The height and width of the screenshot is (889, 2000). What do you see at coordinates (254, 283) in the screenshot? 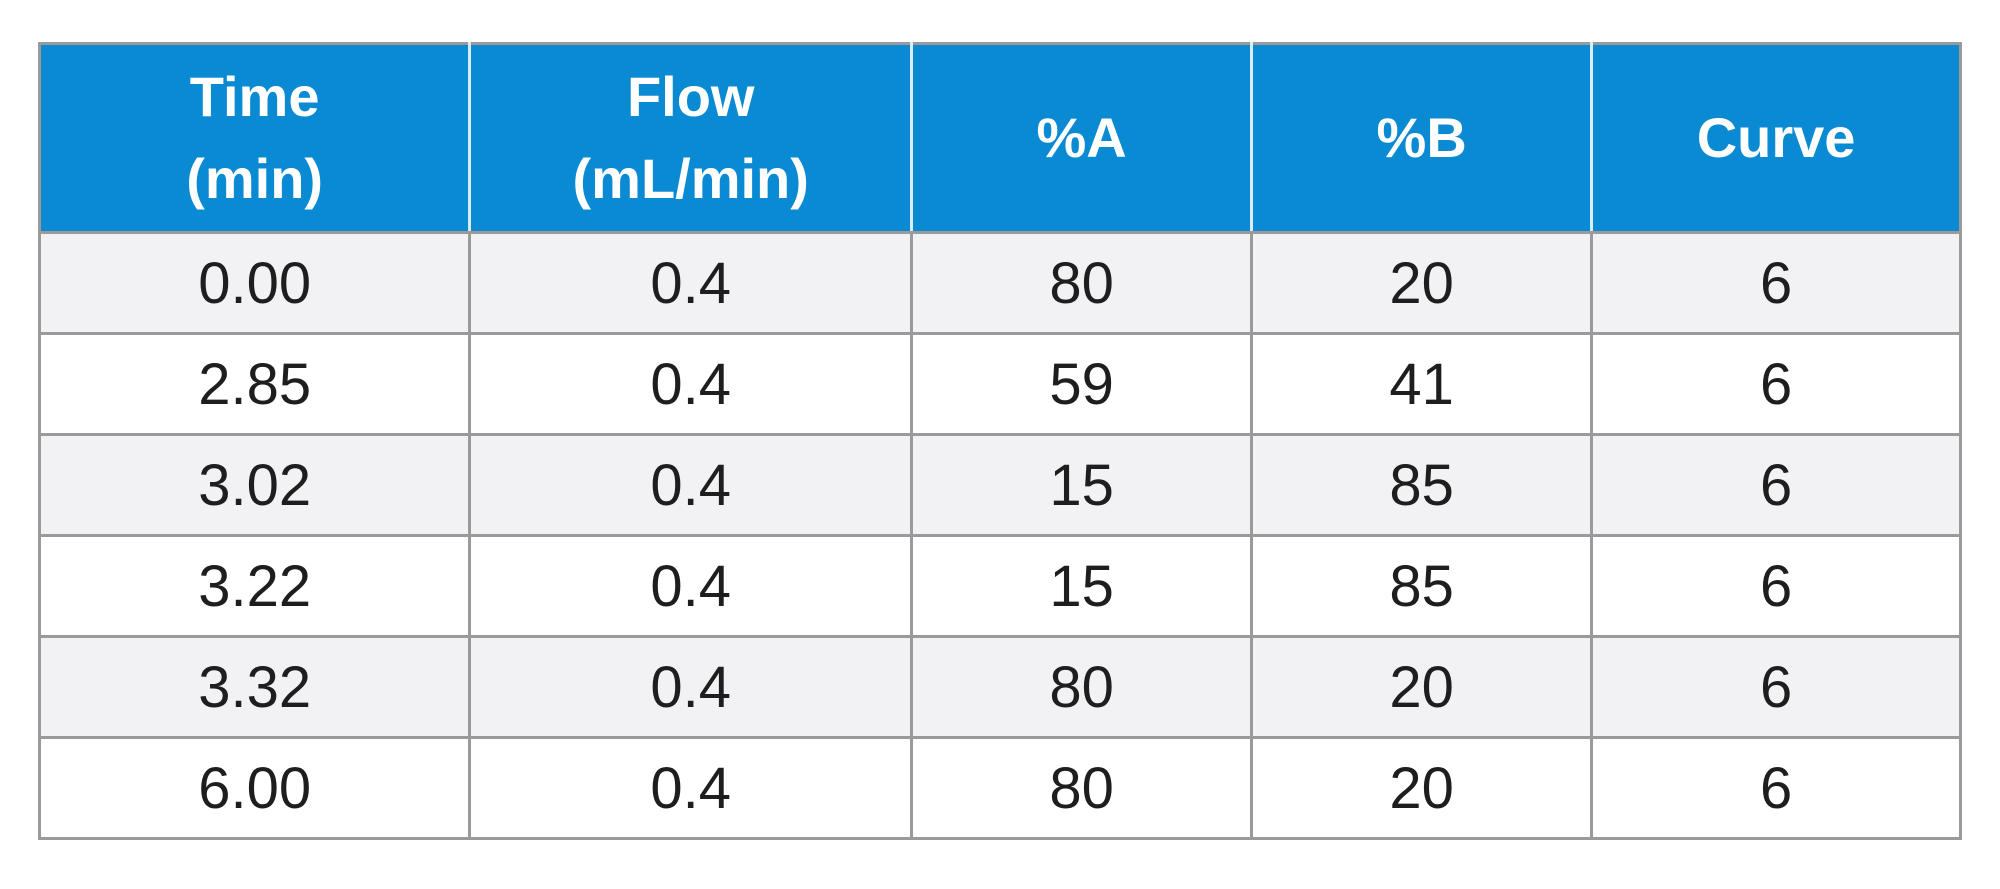
I see `cell-time: 0.00` at bounding box center [254, 283].